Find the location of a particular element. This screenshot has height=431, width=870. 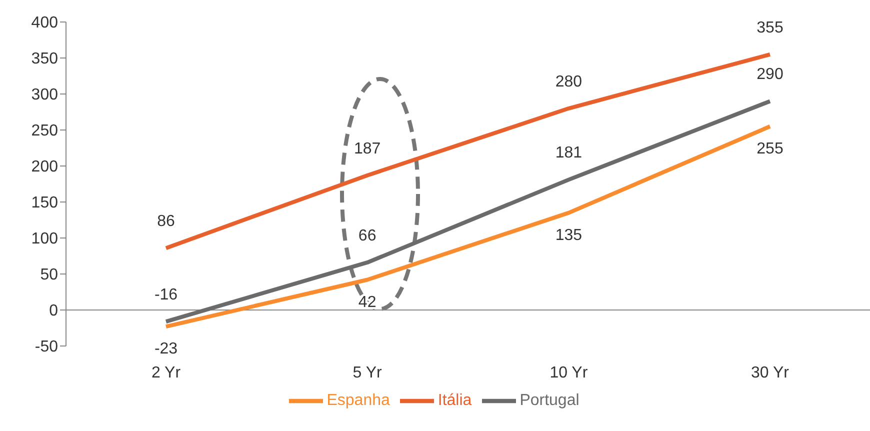

y-tick-label: 0 is located at coordinates (53, 311).